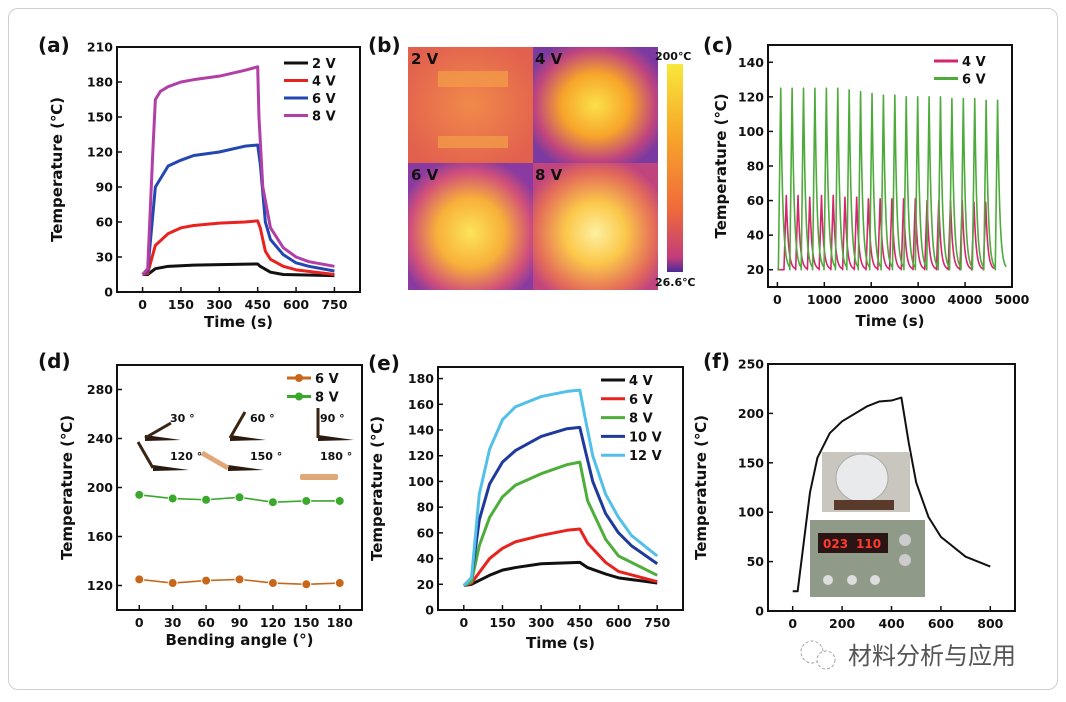  What do you see at coordinates (425, 175) in the screenshot?
I see `thermal-label-6v: 6 V` at bounding box center [425, 175].